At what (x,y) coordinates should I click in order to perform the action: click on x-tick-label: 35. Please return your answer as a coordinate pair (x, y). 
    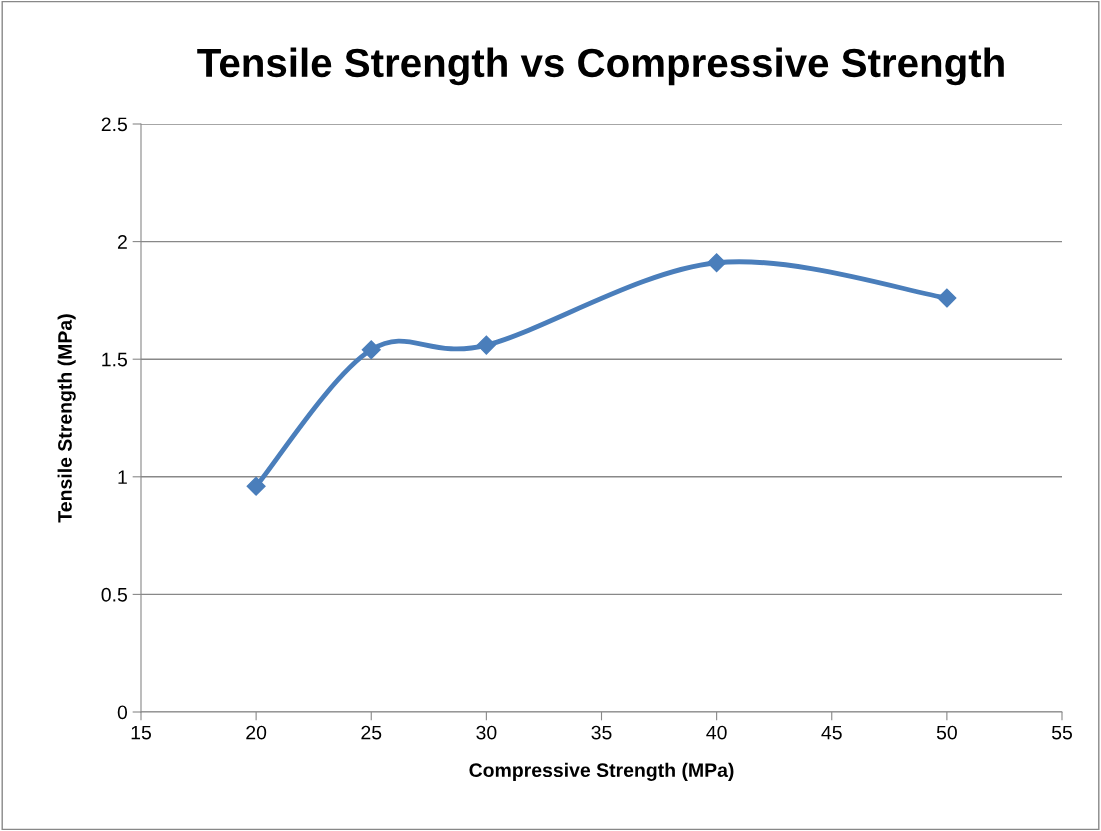
    Looking at the image, I should click on (601, 732).